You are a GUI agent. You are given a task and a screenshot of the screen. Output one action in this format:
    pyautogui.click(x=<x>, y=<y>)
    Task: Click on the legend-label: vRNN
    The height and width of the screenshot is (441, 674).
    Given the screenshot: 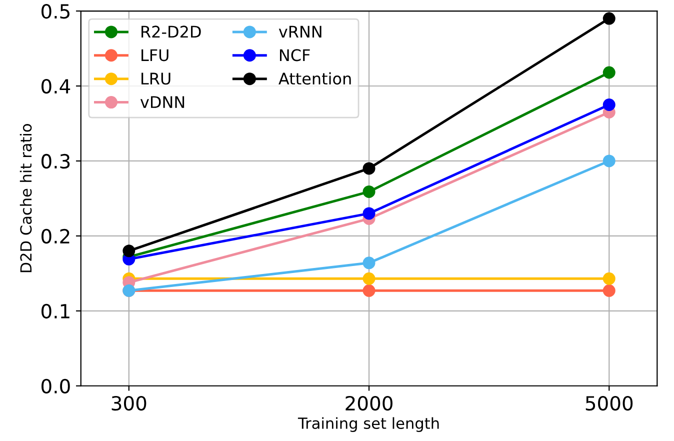 What is the action you would take?
    pyautogui.click(x=300, y=32)
    